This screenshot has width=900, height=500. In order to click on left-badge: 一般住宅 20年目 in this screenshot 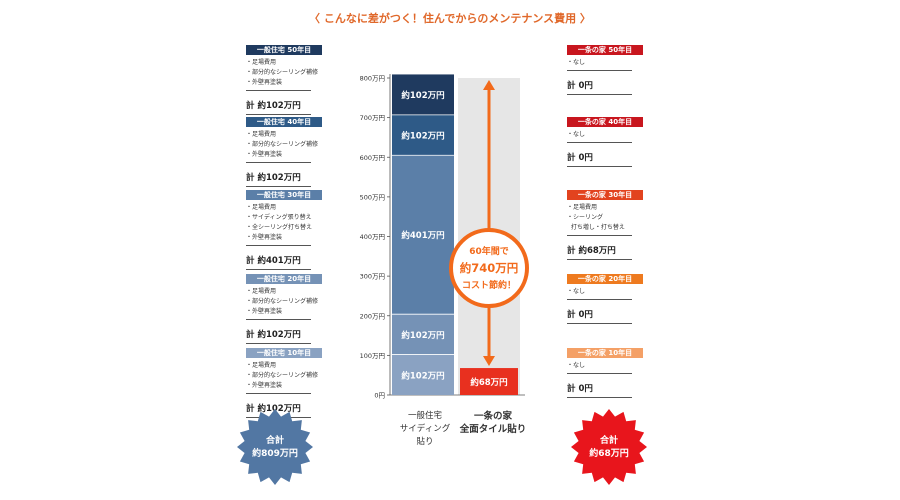, I will do `click(284, 279)`.